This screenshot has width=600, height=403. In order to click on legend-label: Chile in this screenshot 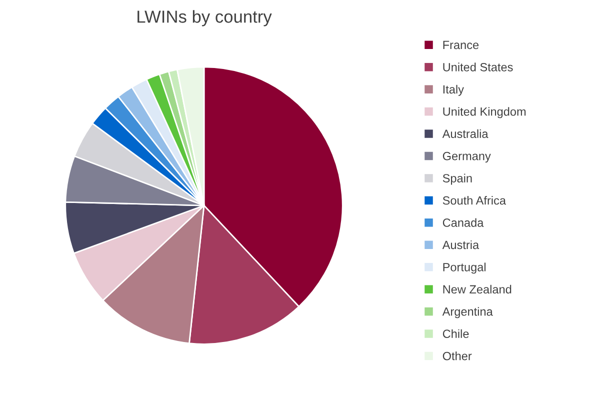, I will do `click(455, 333)`.